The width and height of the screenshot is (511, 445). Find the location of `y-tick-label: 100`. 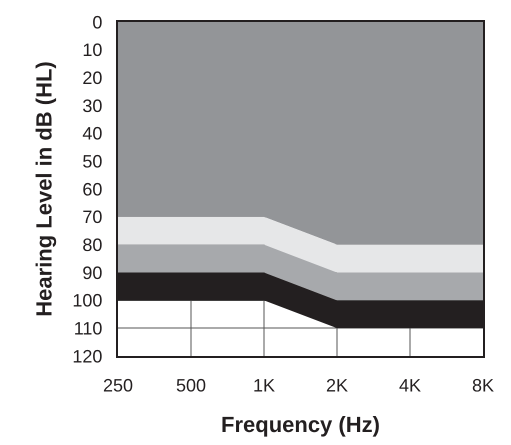

y-tick-label: 100 is located at coordinates (87, 300).